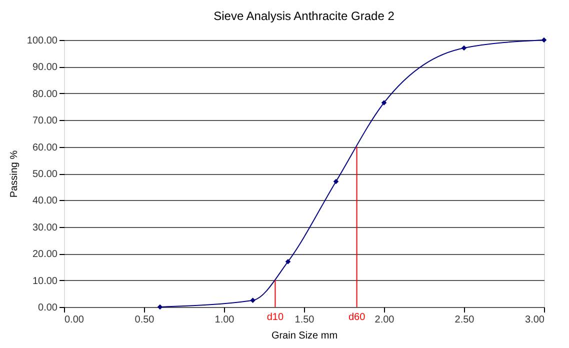  I want to click on x-tick-label: 0.50, so click(144, 320).